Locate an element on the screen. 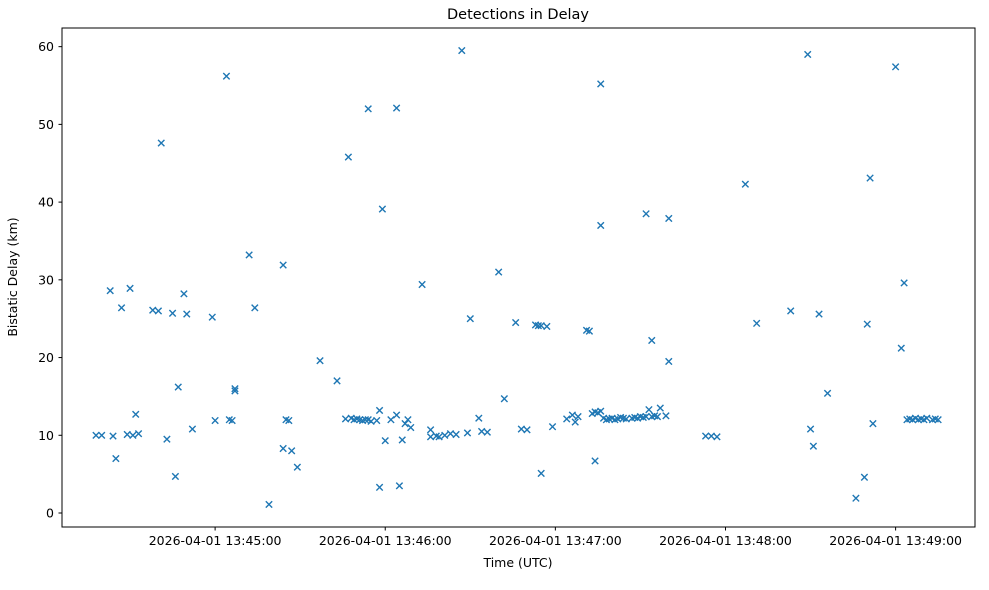 The height and width of the screenshot is (590, 989). chart-title: Detections in Delay is located at coordinates (518, 15).